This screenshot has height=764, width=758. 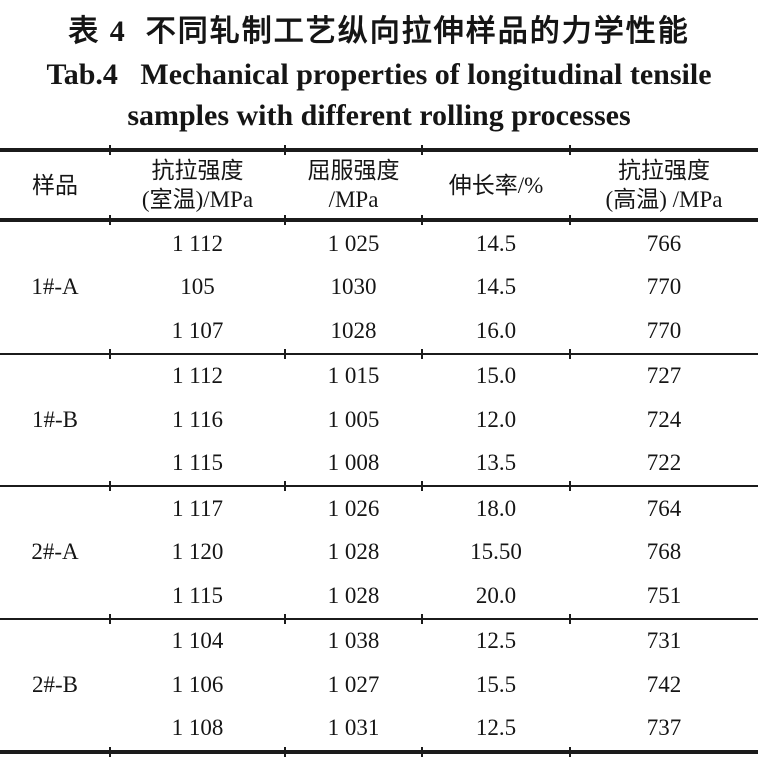 I want to click on table-cell: 18.0, so click(x=496, y=508).